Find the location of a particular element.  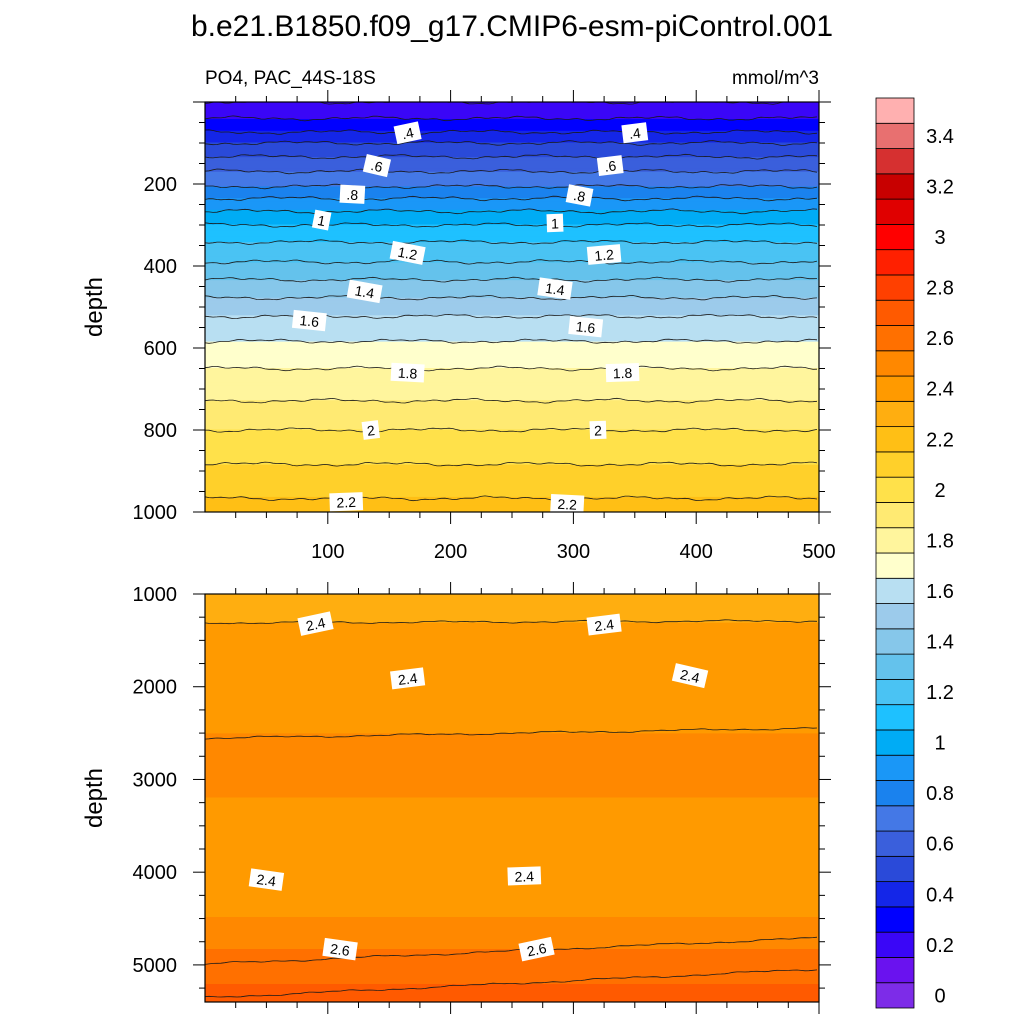

y-tick-label: 800 is located at coordinates (160, 431).